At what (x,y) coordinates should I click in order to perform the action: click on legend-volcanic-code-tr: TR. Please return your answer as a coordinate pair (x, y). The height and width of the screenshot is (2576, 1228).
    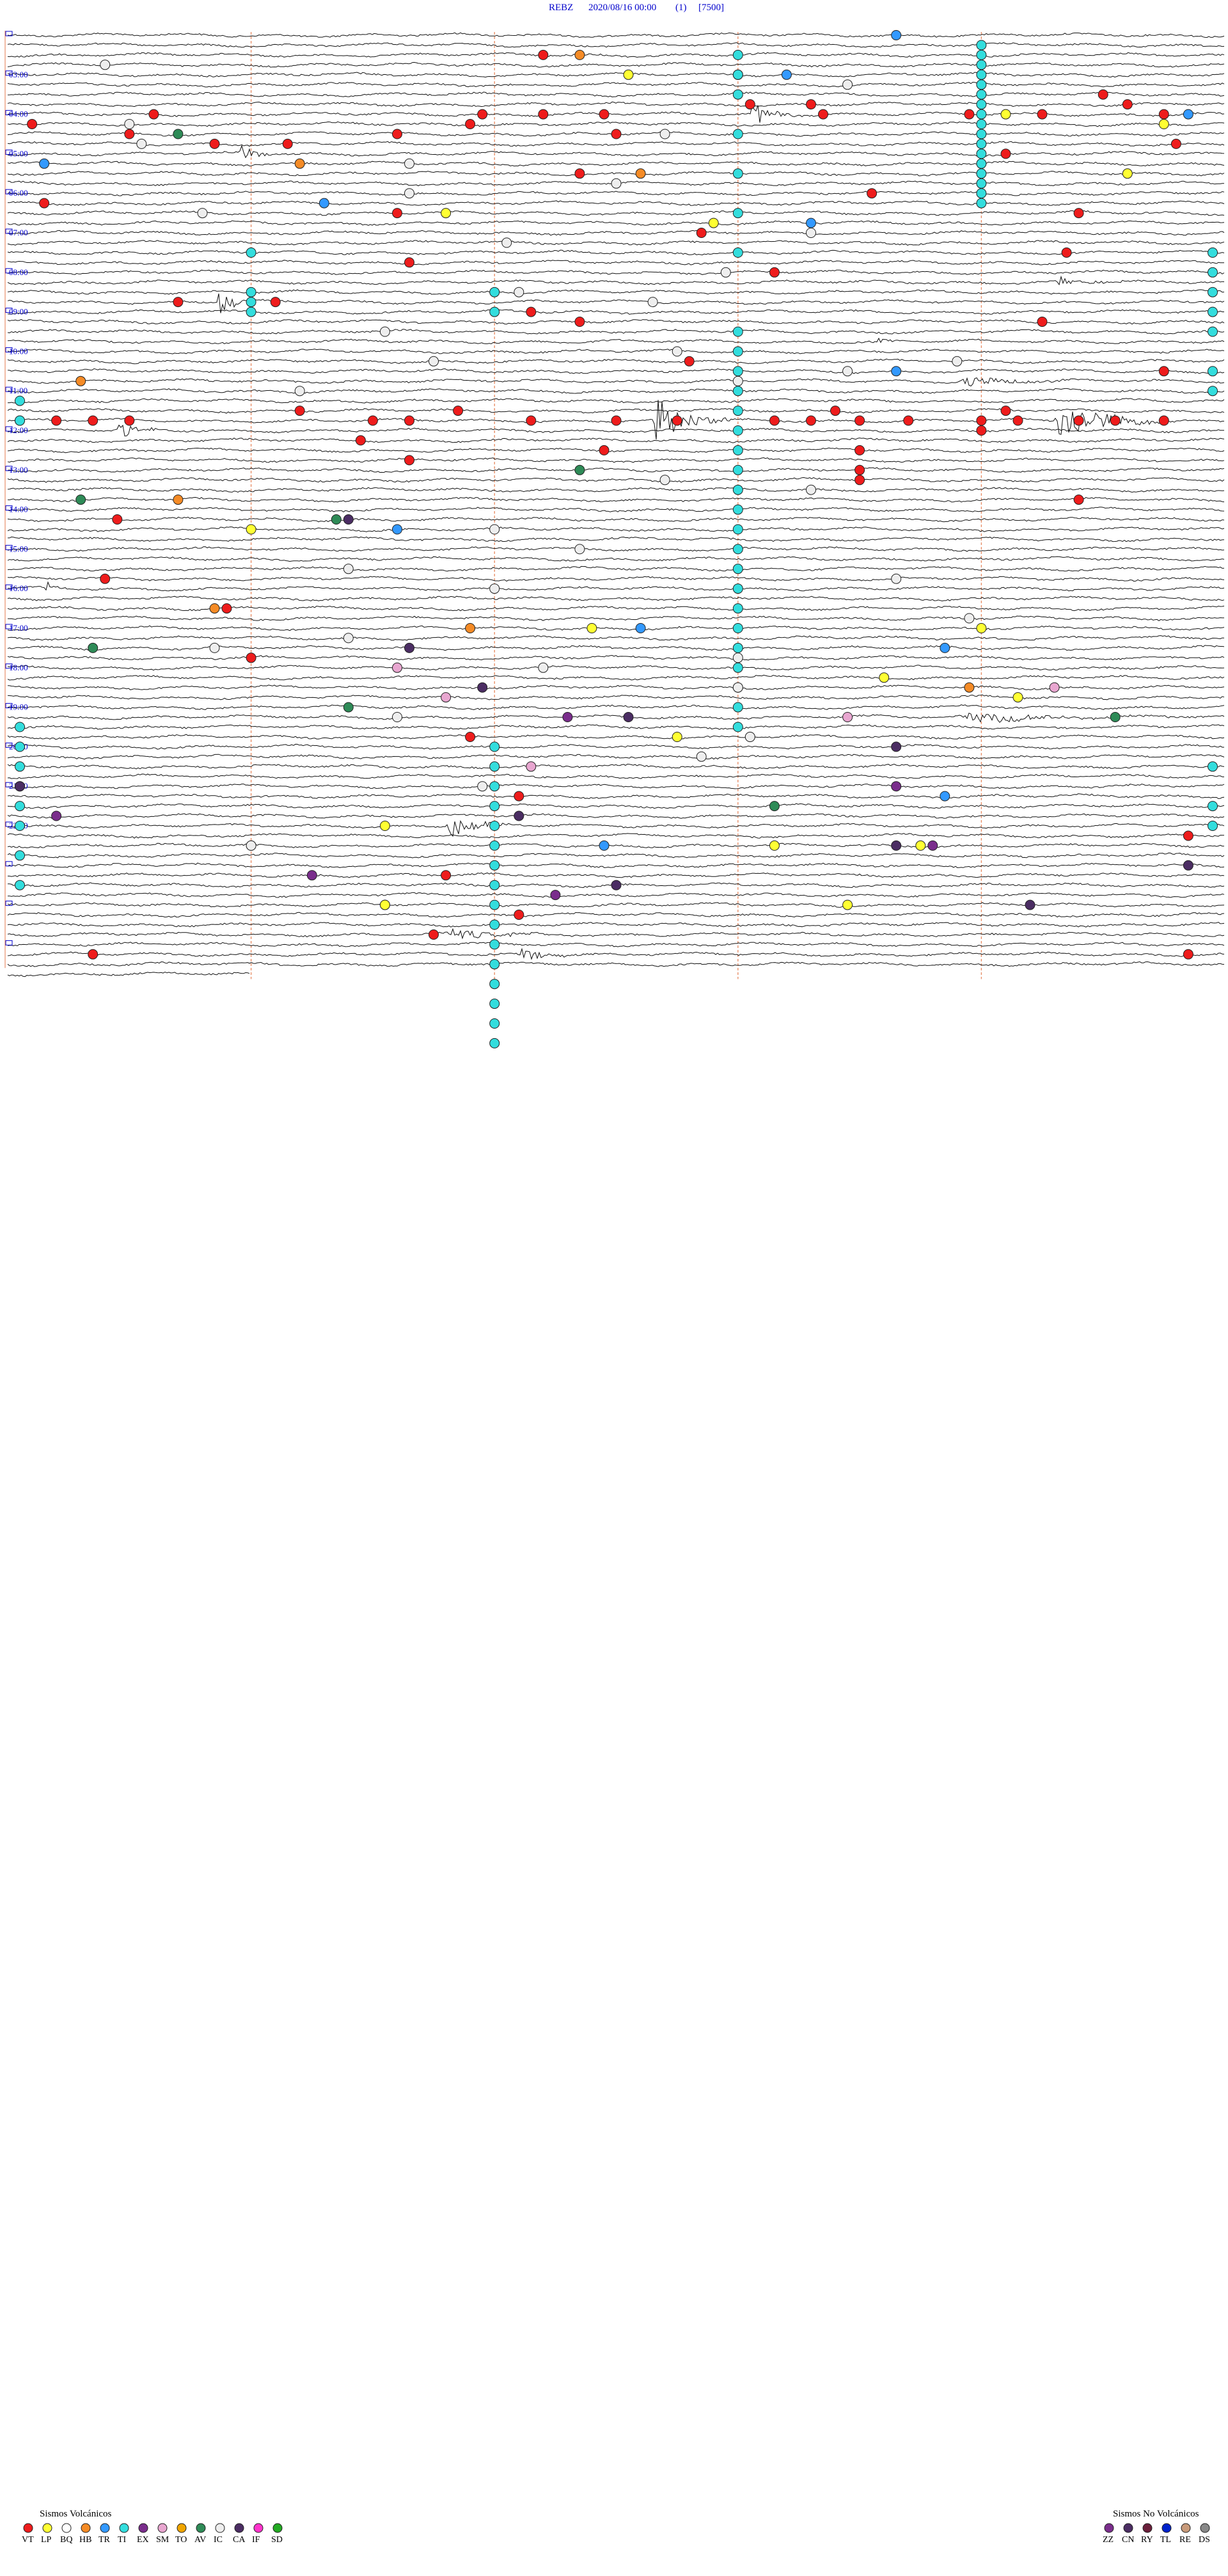
    Looking at the image, I should click on (104, 2540).